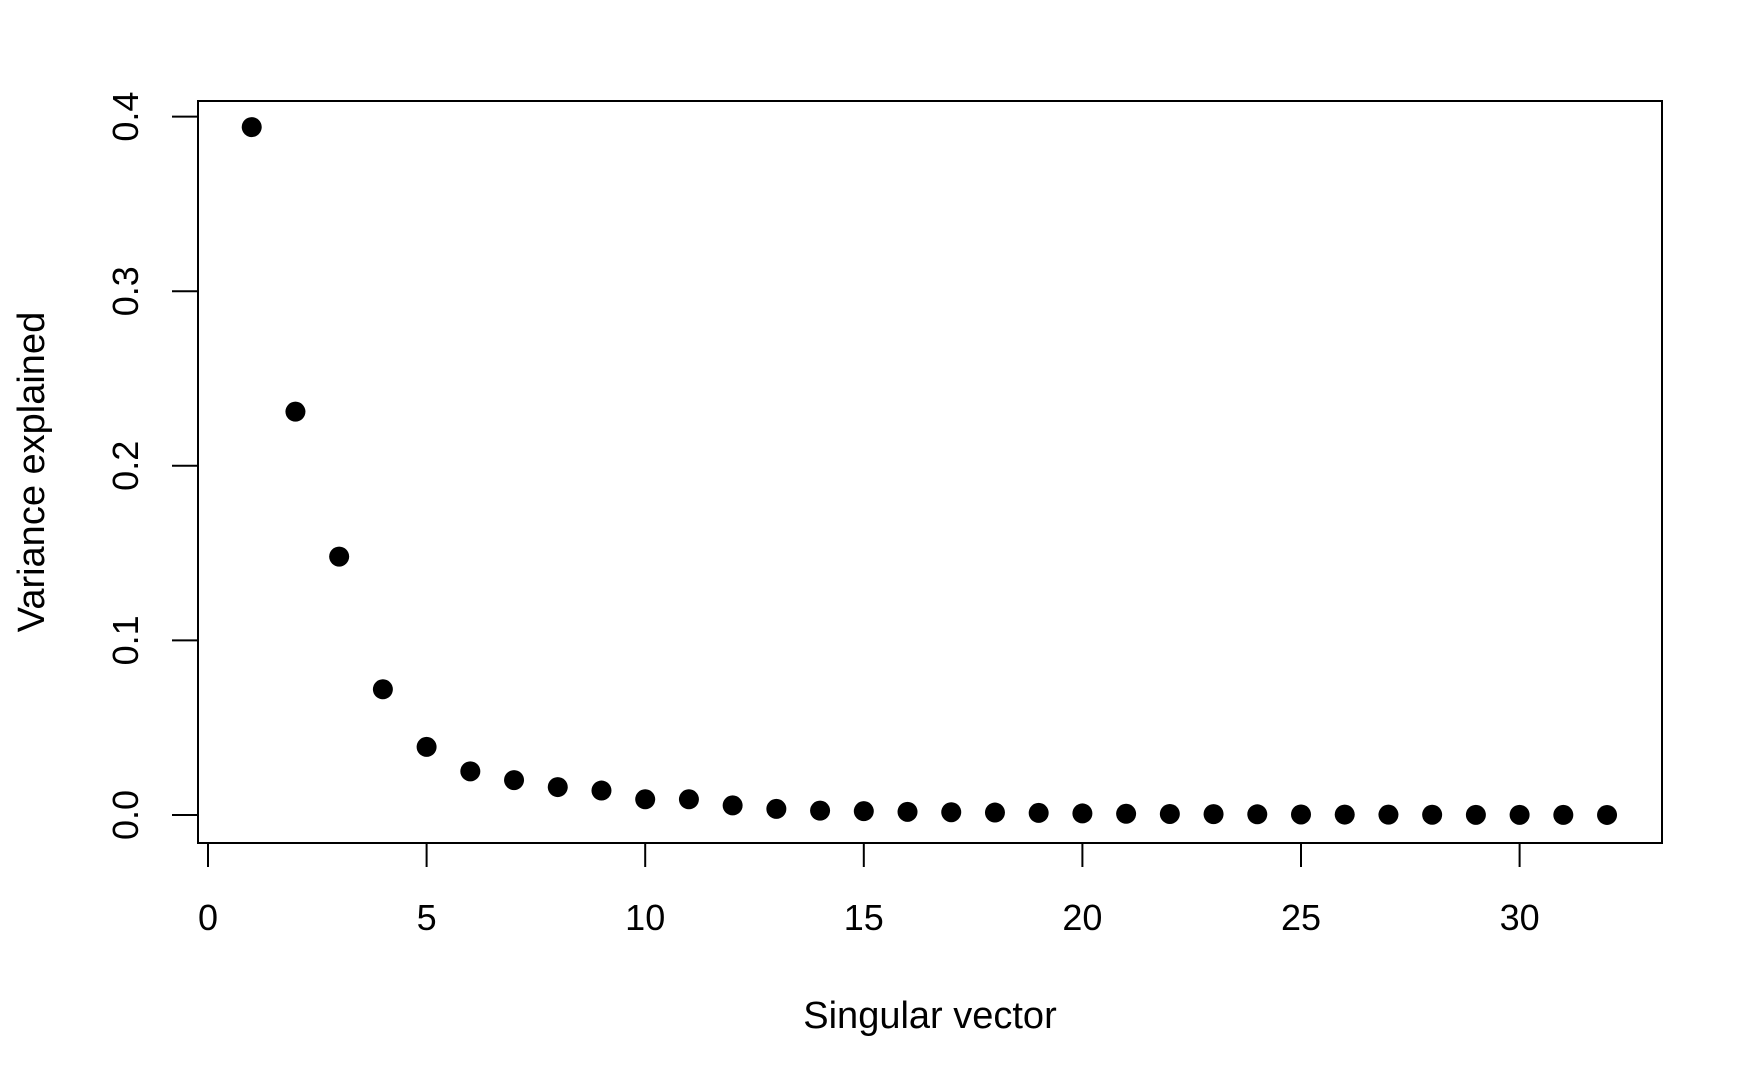  Describe the element at coordinates (125, 466) in the screenshot. I see `y-tick-label-2: 0.2` at that location.